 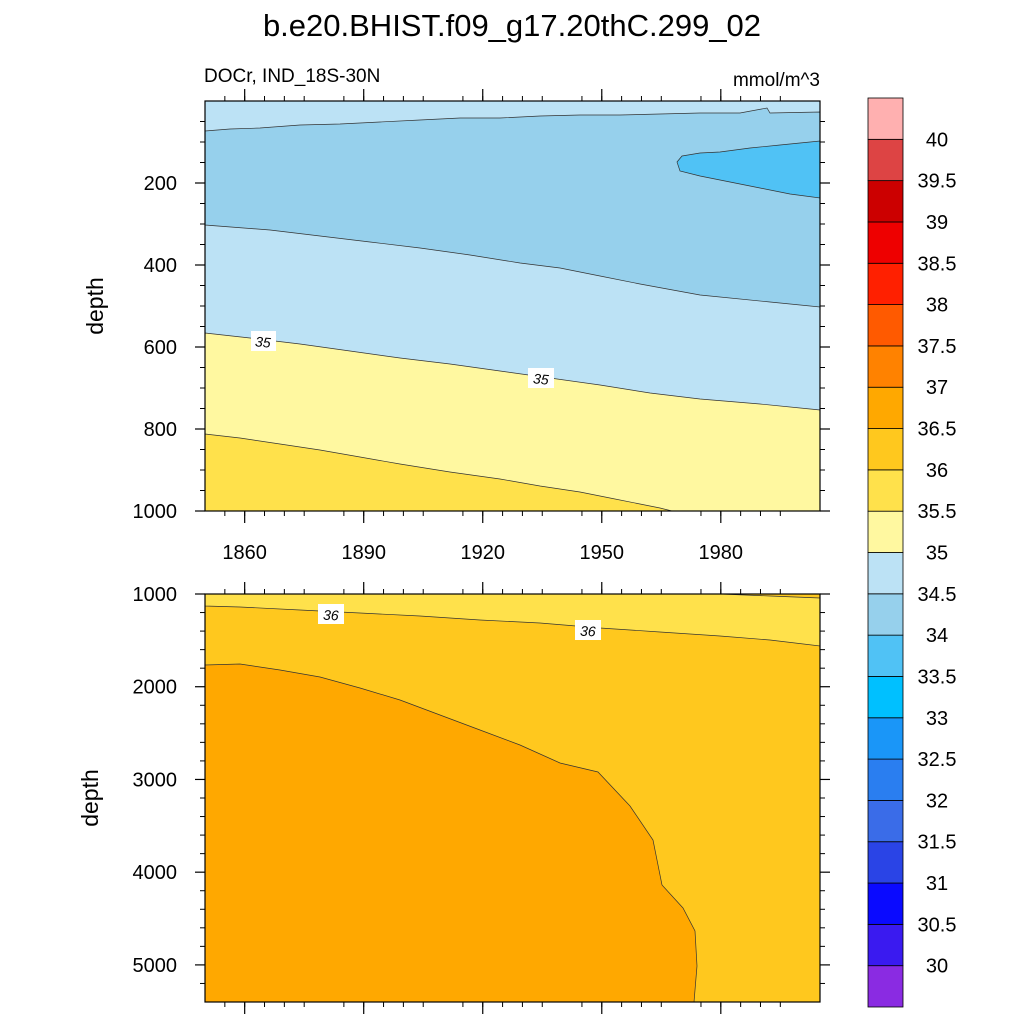 I want to click on x-tick-label: 1860, so click(x=244, y=553).